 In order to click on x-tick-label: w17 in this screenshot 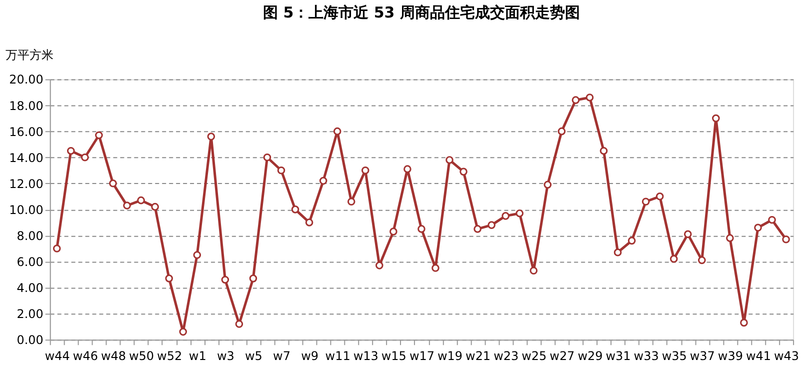, I will do `click(421, 356)`.